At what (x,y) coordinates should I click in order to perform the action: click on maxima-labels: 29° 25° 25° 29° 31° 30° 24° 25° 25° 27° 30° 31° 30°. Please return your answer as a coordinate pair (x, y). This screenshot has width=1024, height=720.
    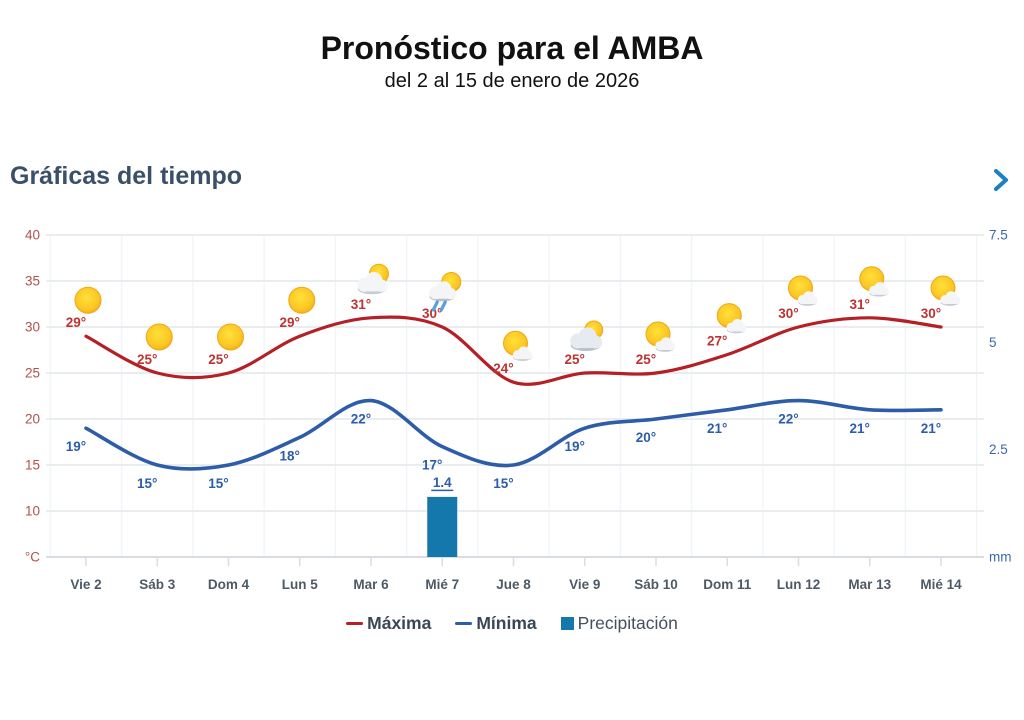
    Looking at the image, I should click on (503, 336).